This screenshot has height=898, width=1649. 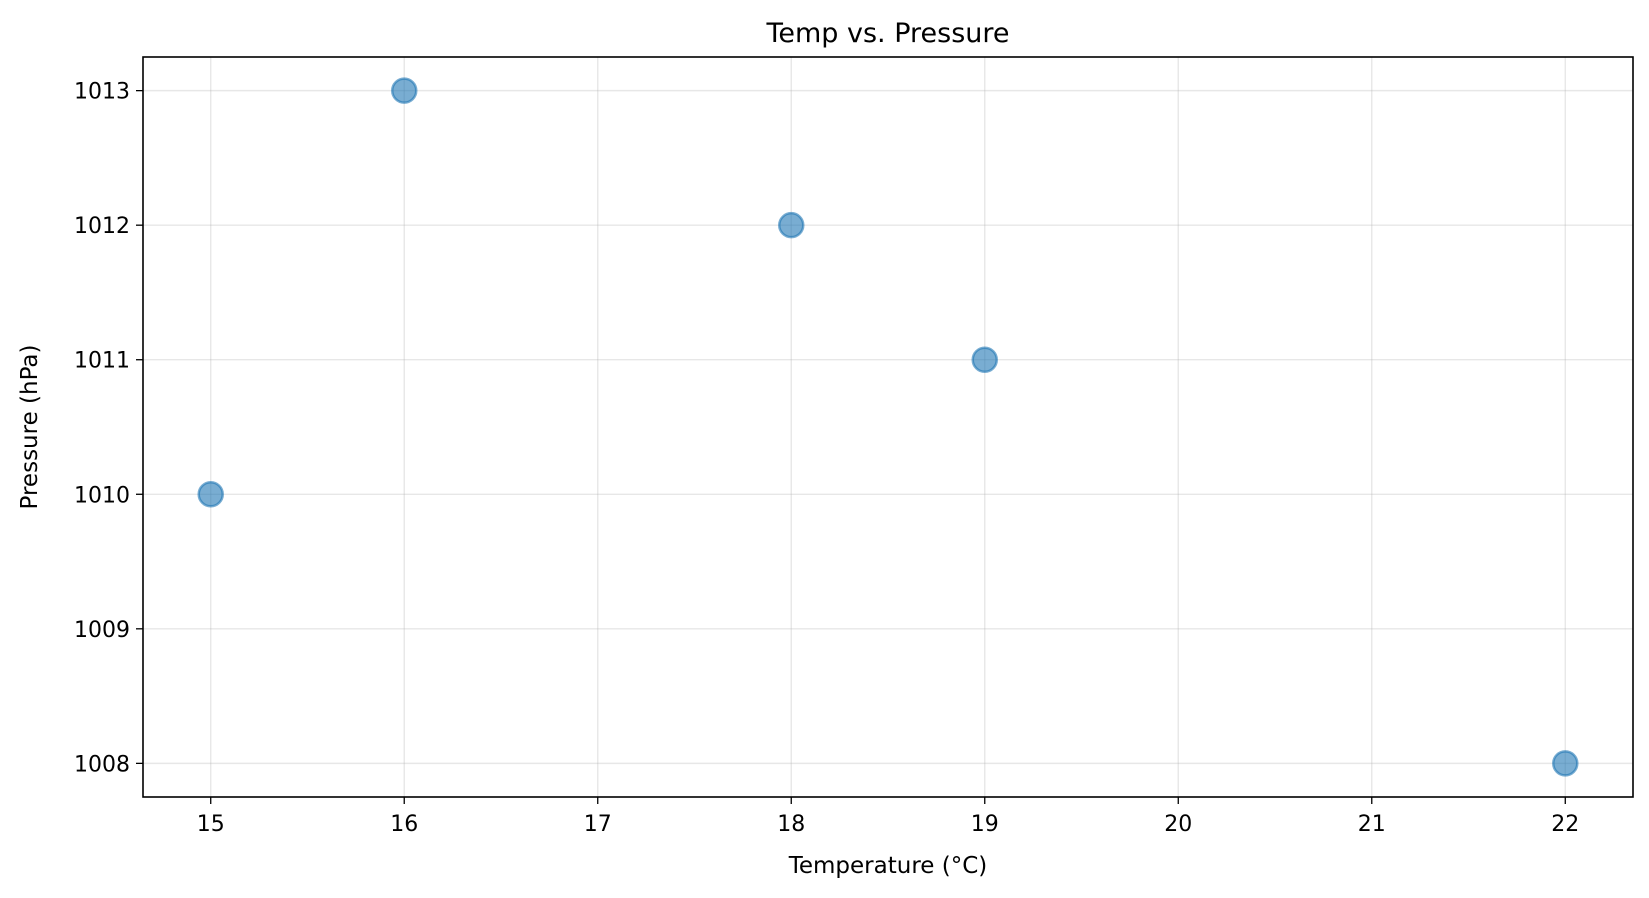 I want to click on x-tick-label: 18, so click(x=791, y=824).